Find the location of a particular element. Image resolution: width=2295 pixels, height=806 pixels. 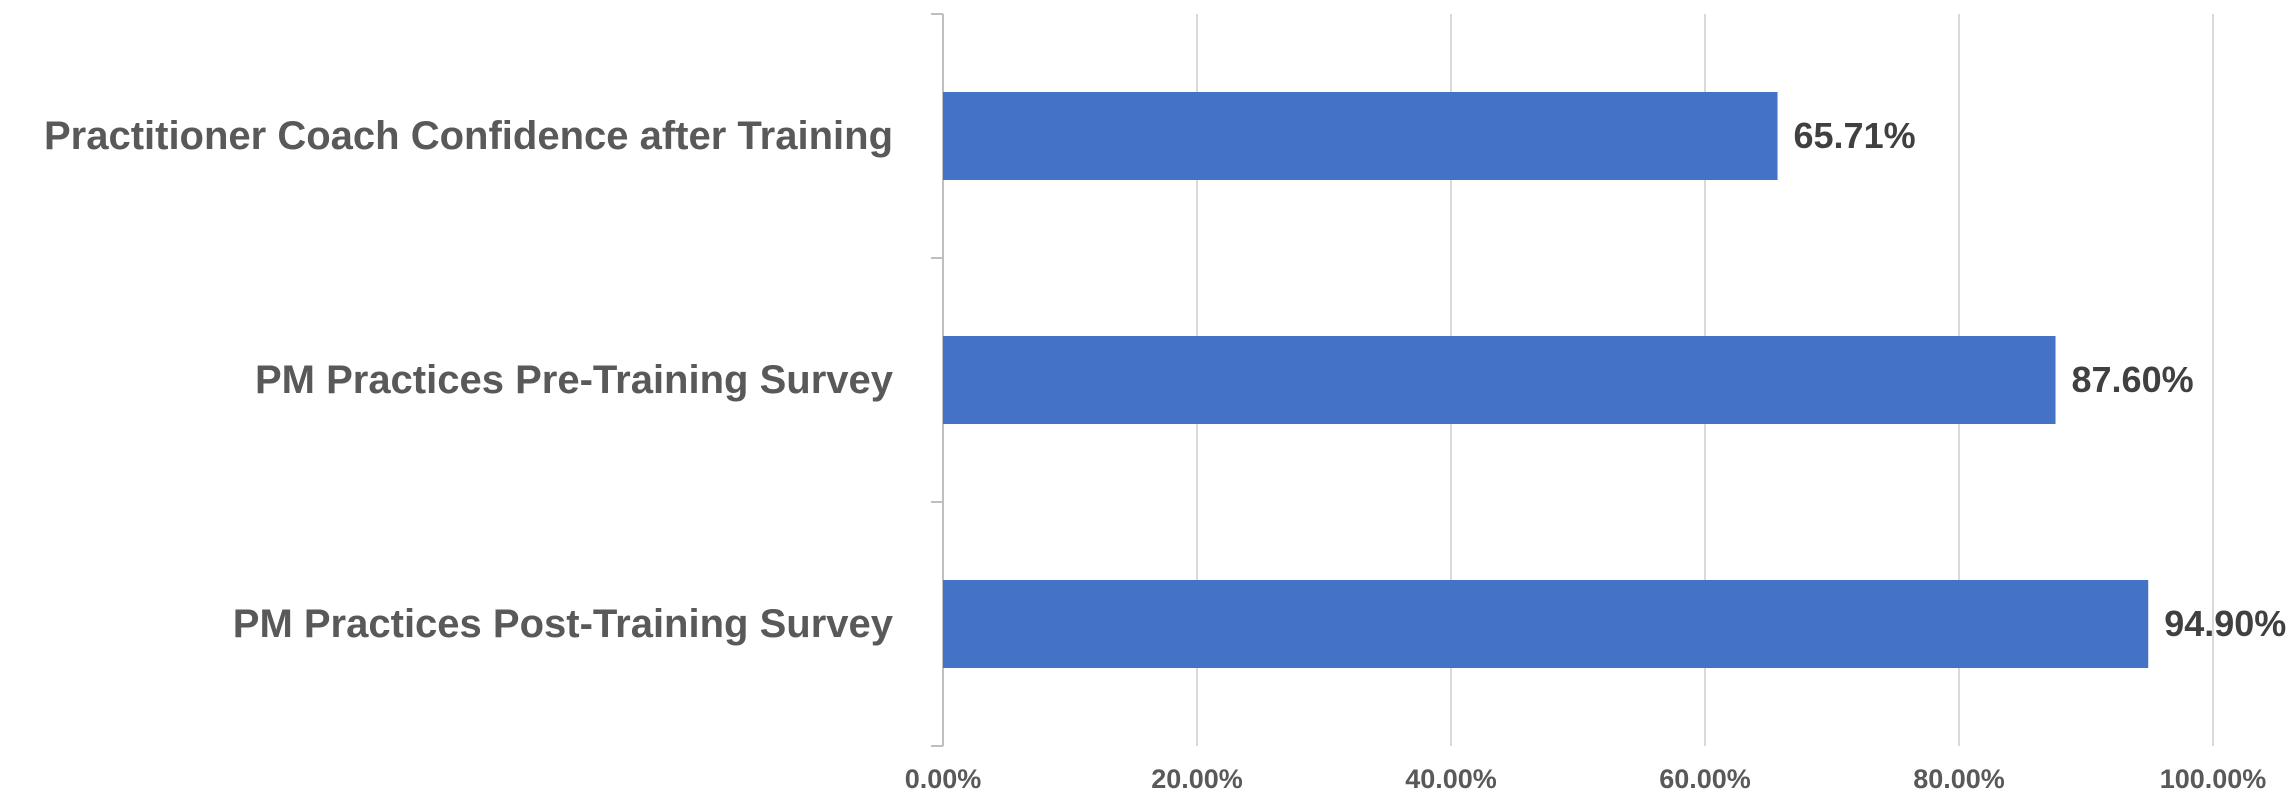

x-tick-label: 80.00% is located at coordinates (1959, 779).